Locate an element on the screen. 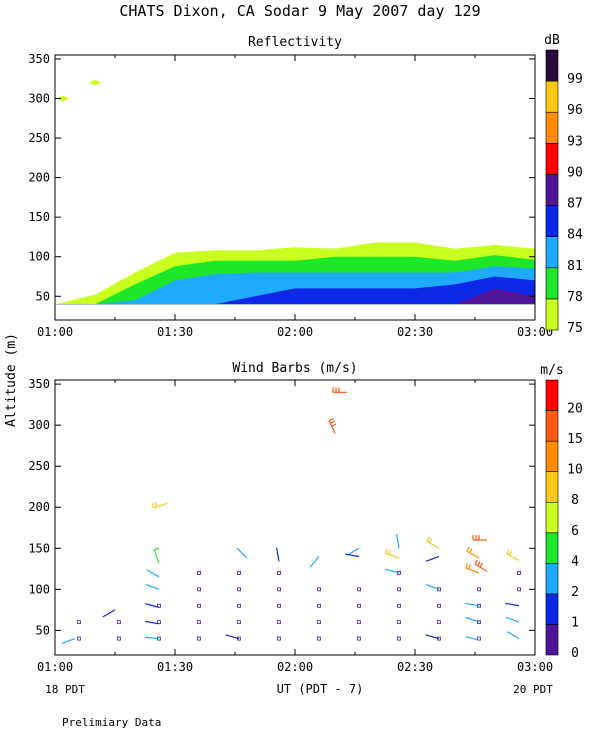  colorbar-level-label: 90 is located at coordinates (575, 172).